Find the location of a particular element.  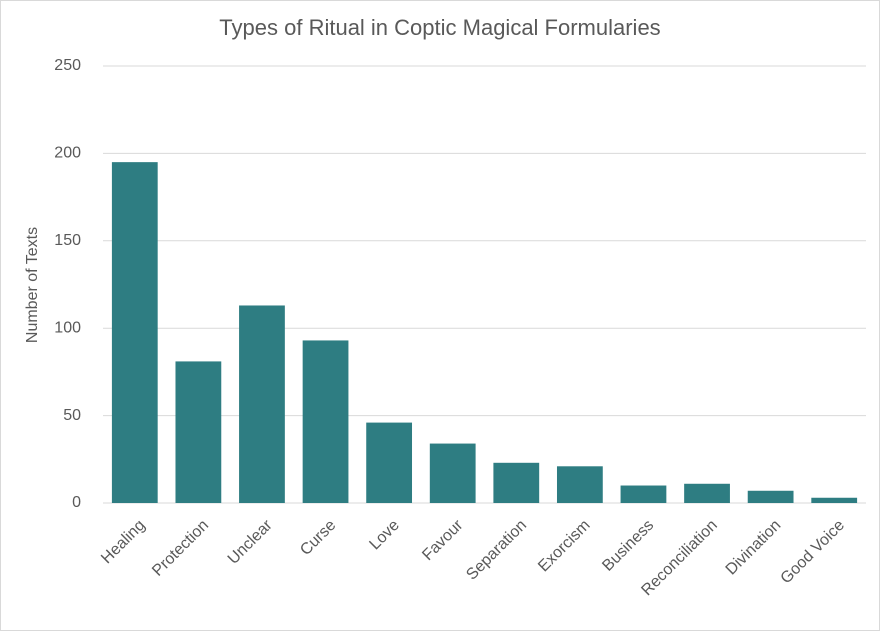

y-tick-label: 50 is located at coordinates (72, 415).